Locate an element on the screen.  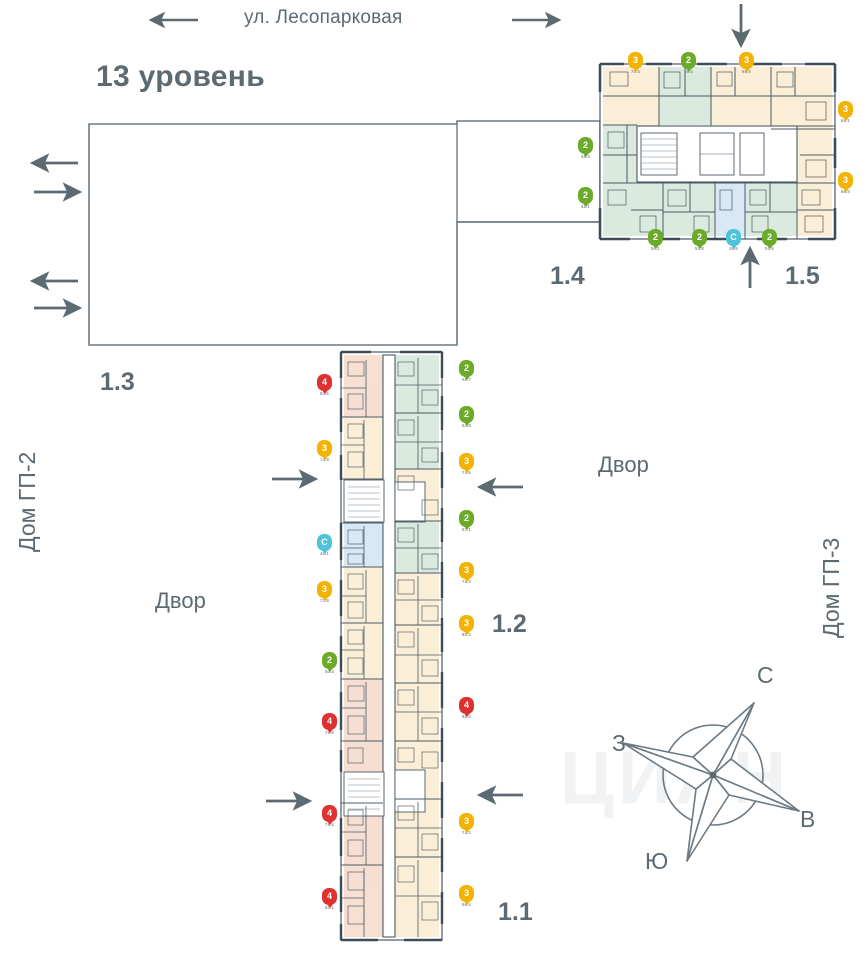
apartment-badge: 3 80.2 is located at coordinates (466, 626).